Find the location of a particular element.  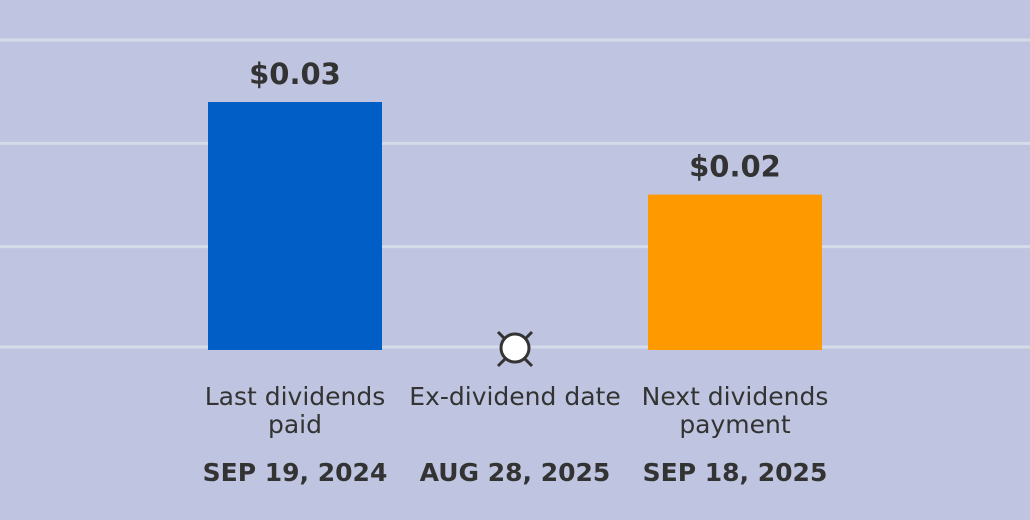

marker-part is located at coordinates (515, 348).